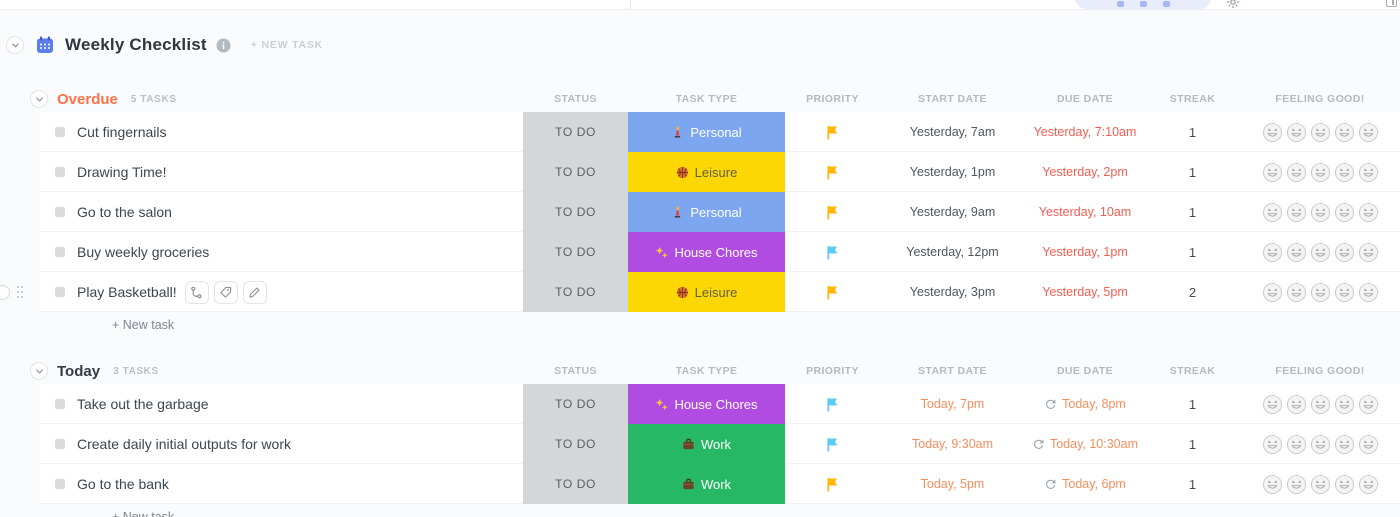 This screenshot has width=1400, height=517. What do you see at coordinates (706, 404) in the screenshot?
I see `task-type-badge: House Chores` at bounding box center [706, 404].